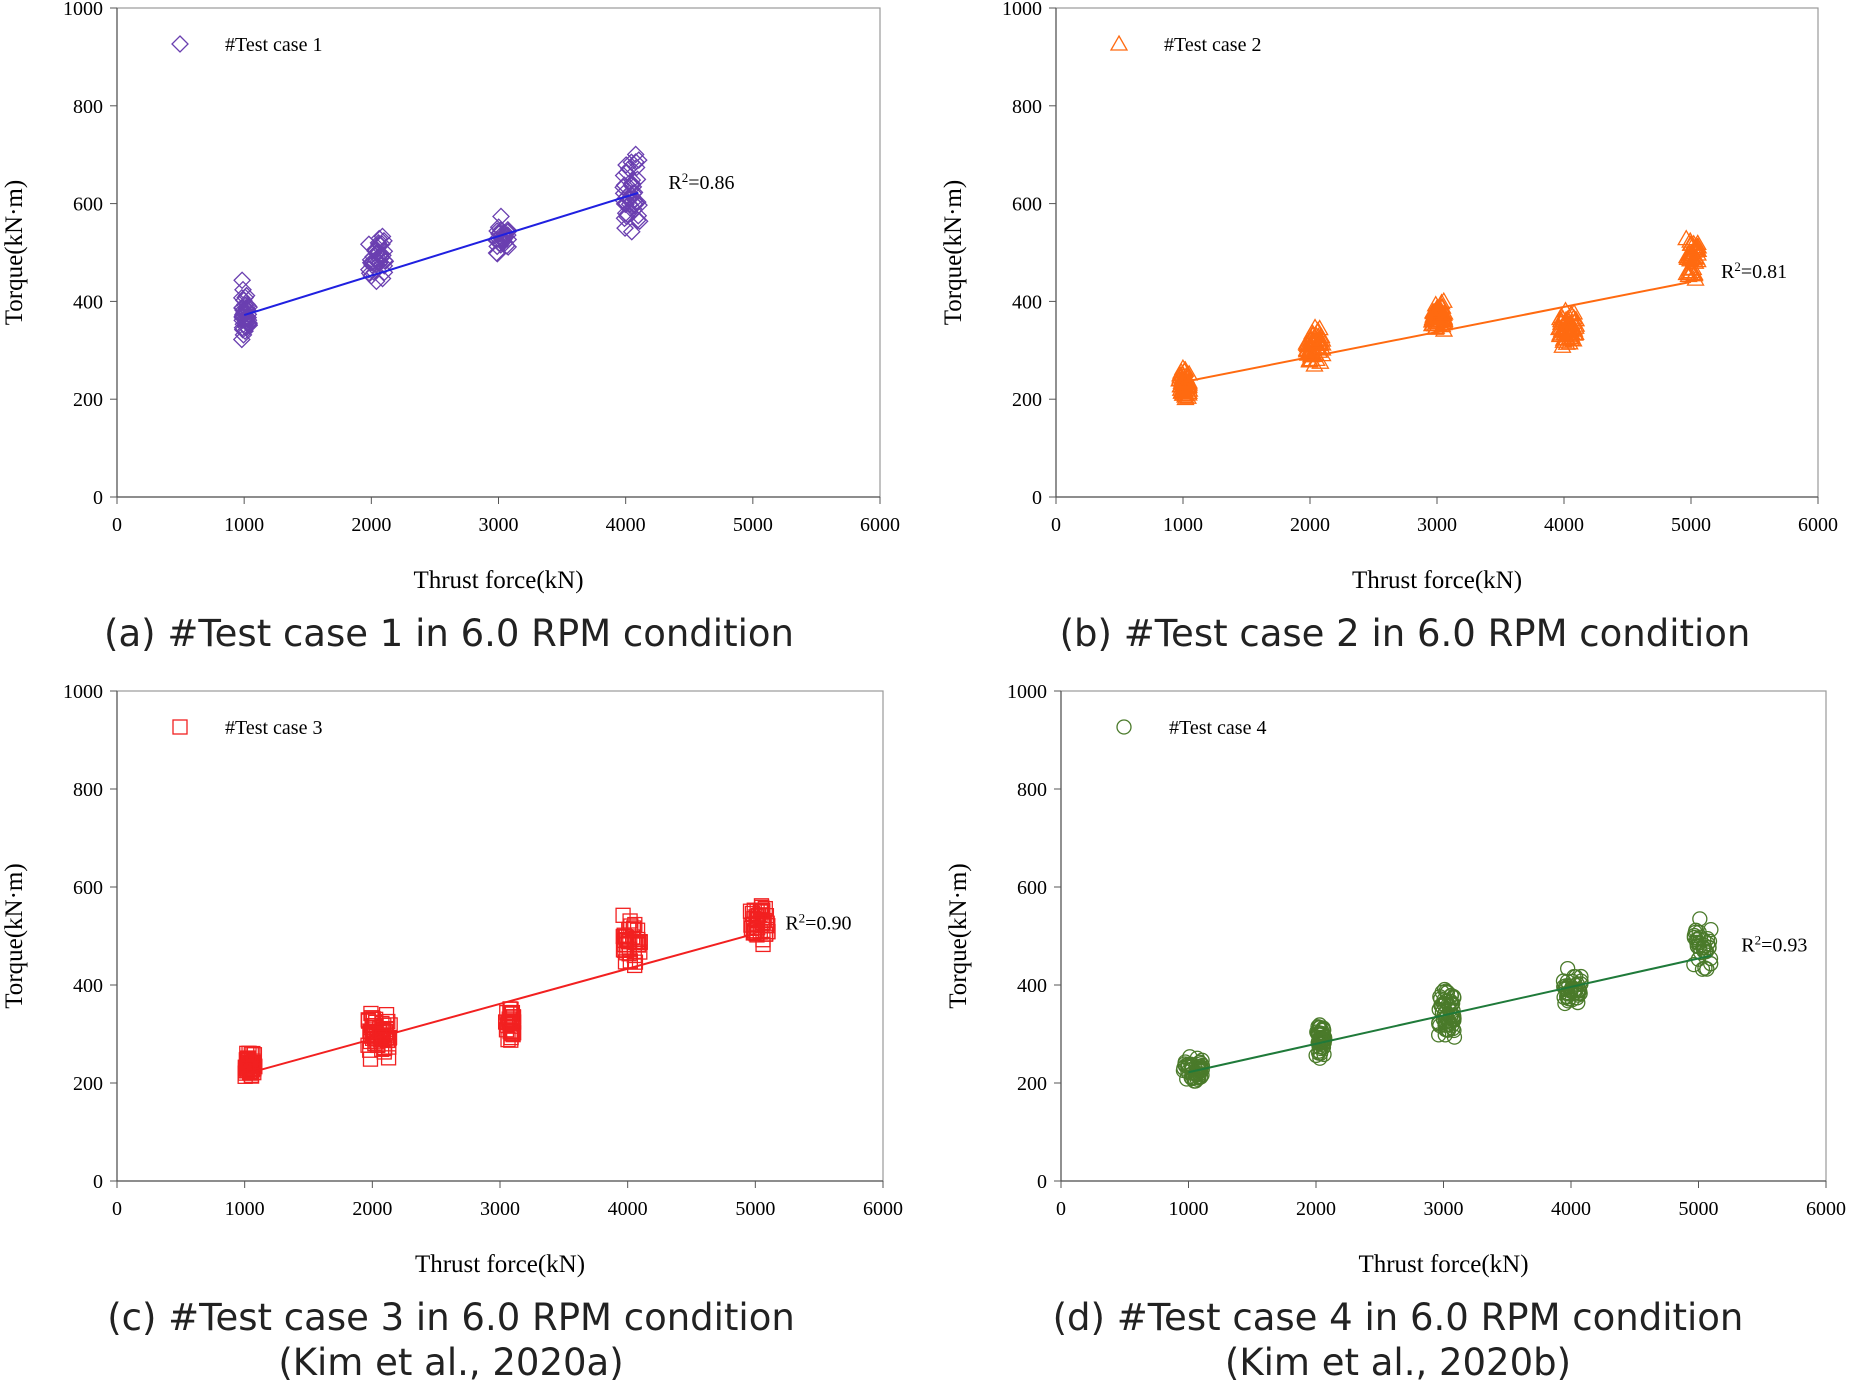 This screenshot has height=1383, width=1858. What do you see at coordinates (753, 525) in the screenshot?
I see `x-tick-label: 5000` at bounding box center [753, 525].